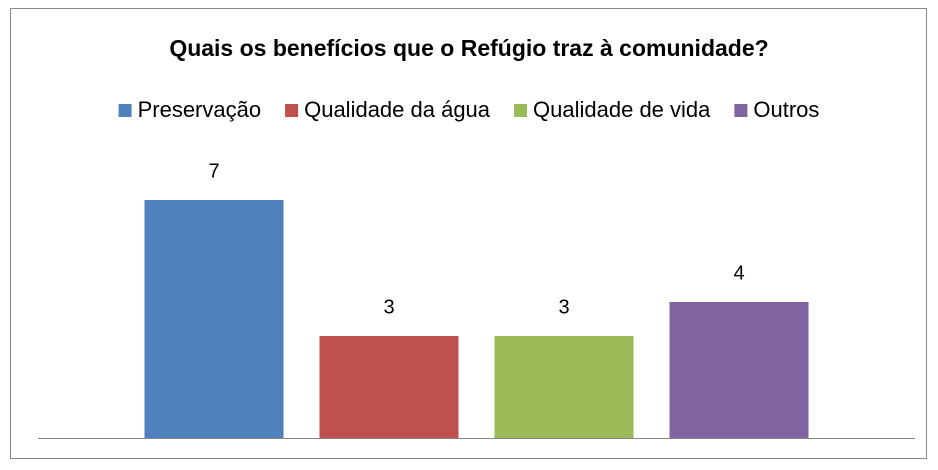  I want to click on legend-label: Qualidade da água, so click(397, 109).